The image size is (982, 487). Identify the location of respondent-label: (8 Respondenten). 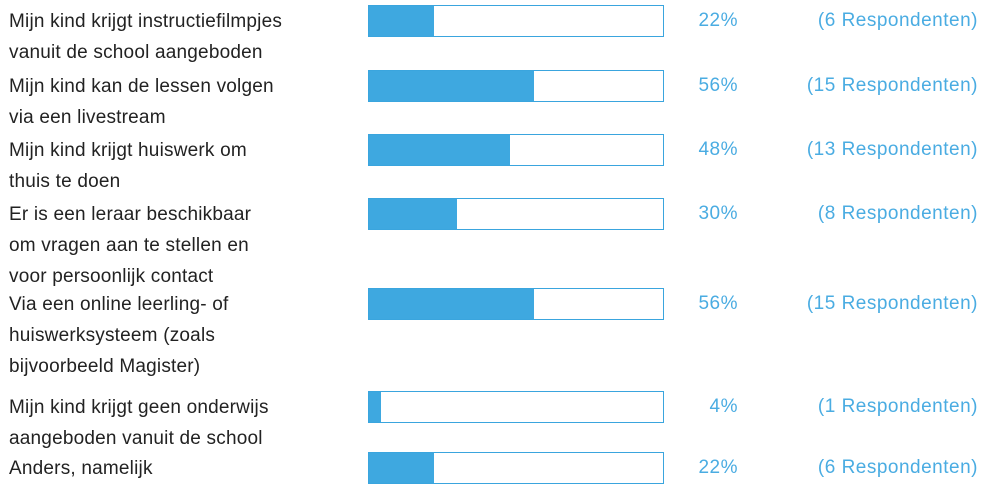
(897, 213).